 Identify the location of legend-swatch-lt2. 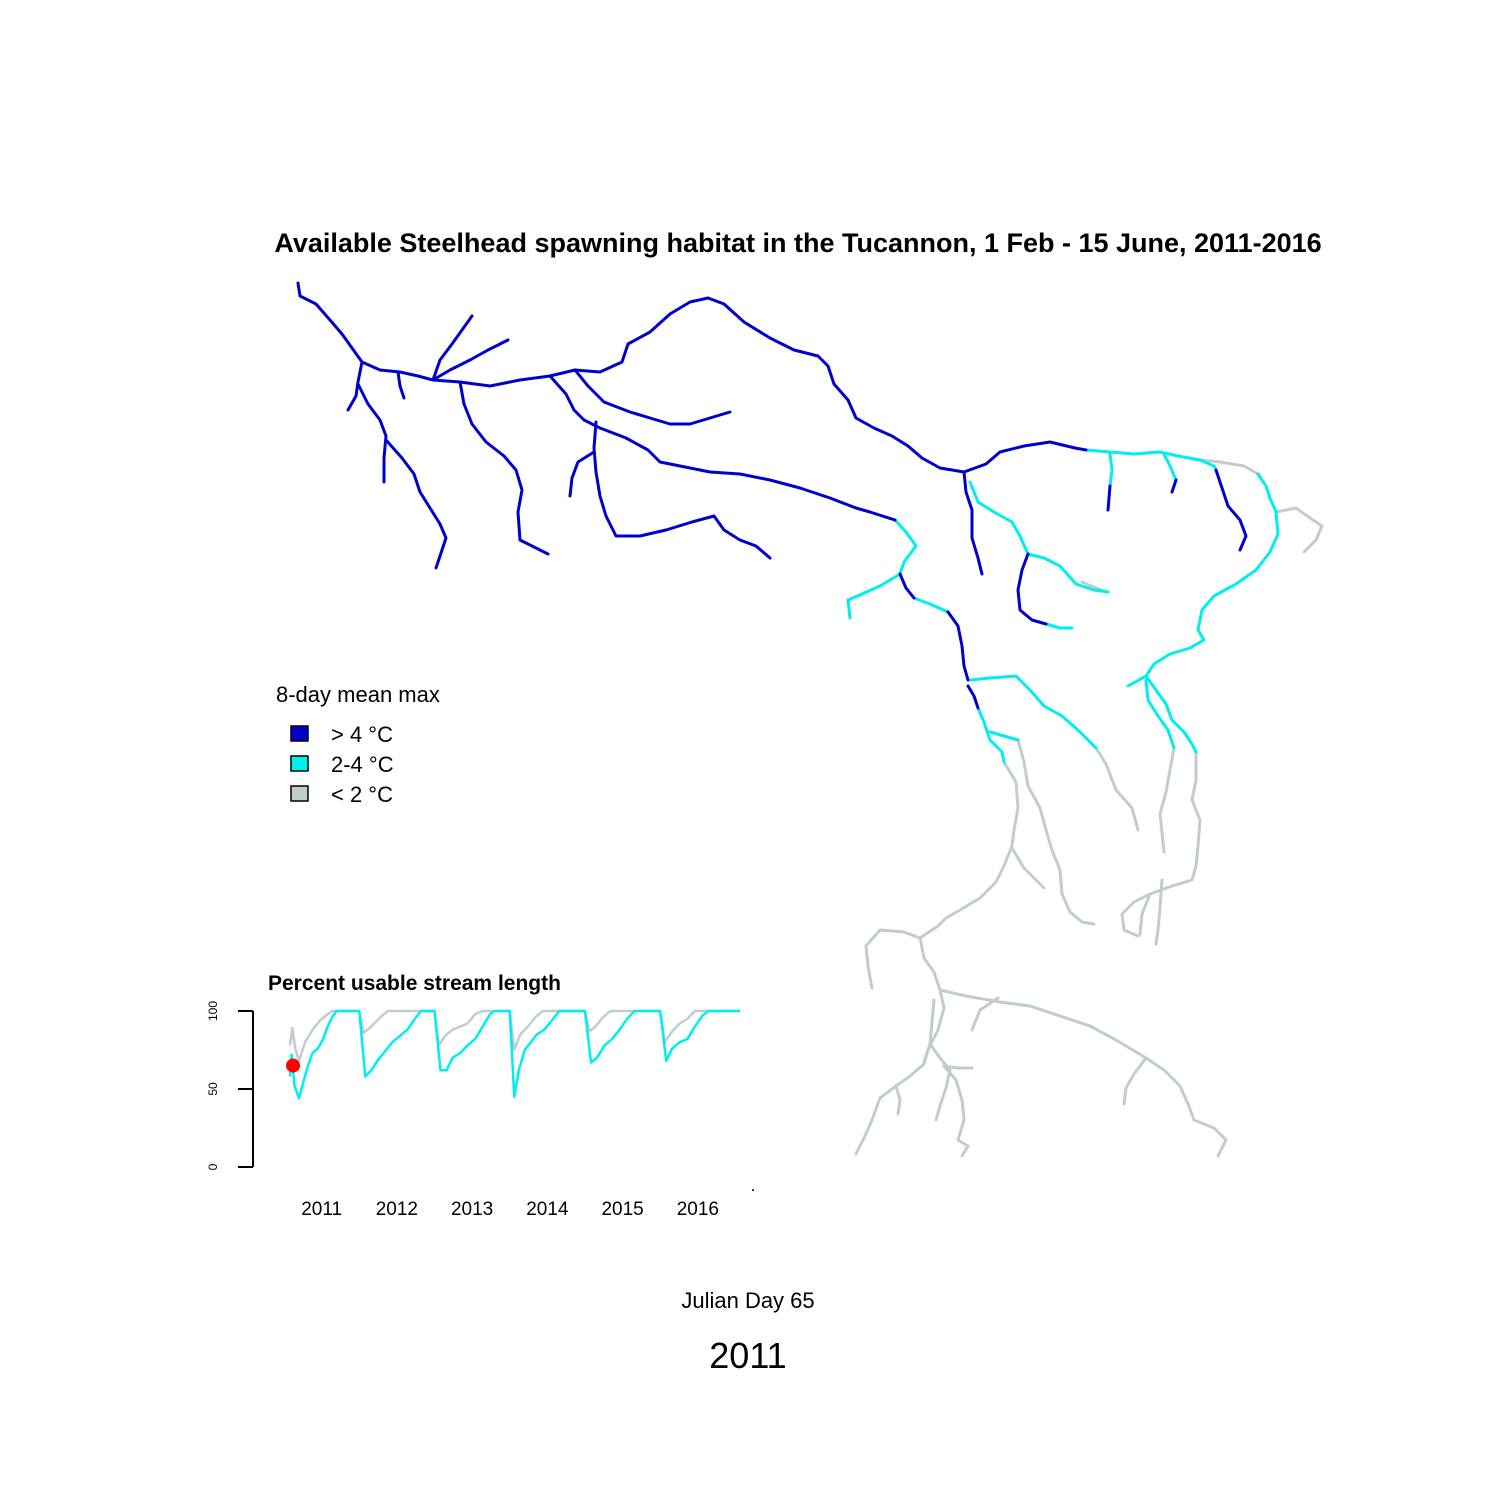
(299, 793).